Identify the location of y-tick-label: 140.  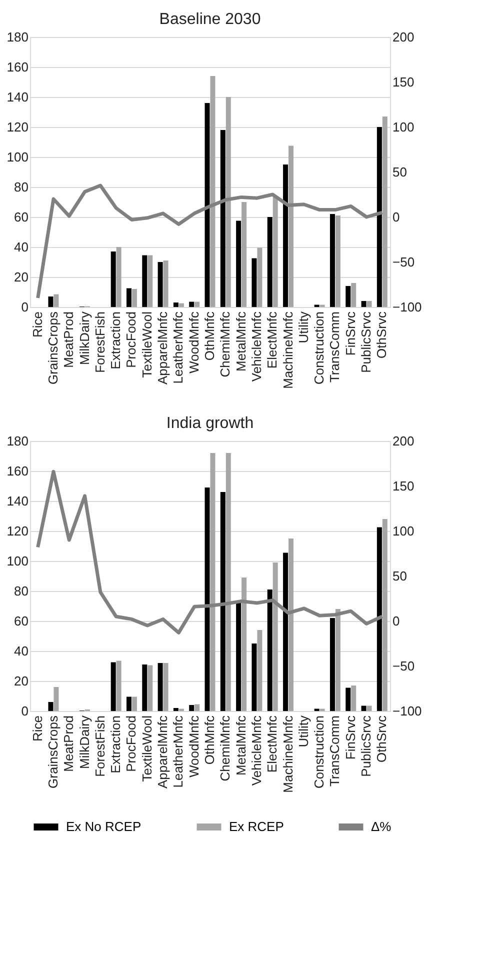
(17, 501).